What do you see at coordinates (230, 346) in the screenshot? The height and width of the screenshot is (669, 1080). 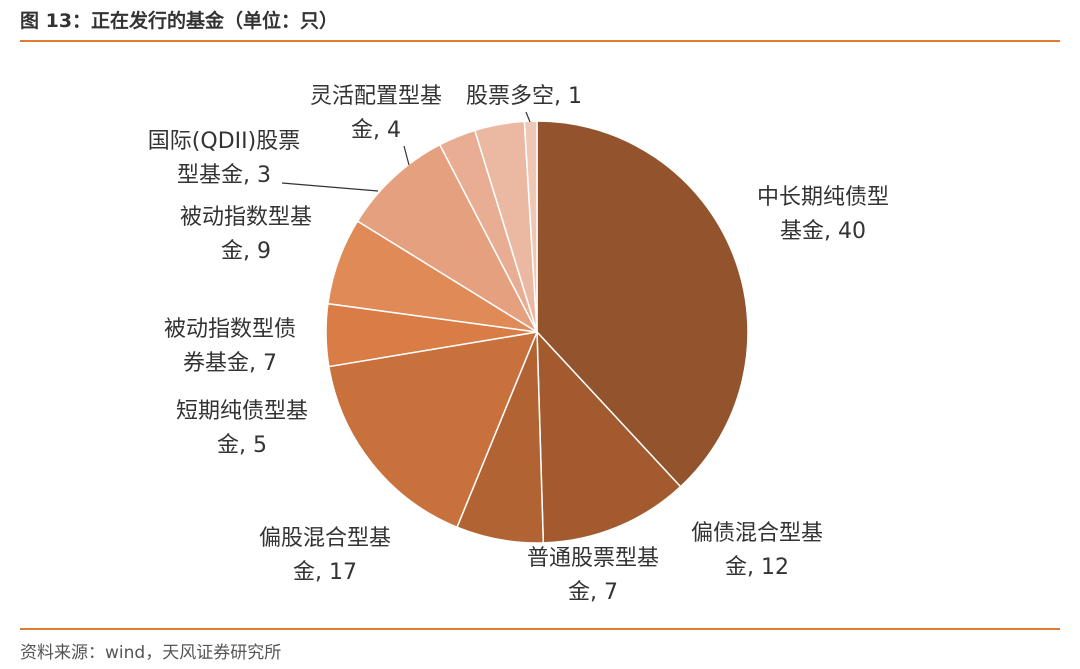 I see `slice-label-5: 被动指数型债券基金, 7` at bounding box center [230, 346].